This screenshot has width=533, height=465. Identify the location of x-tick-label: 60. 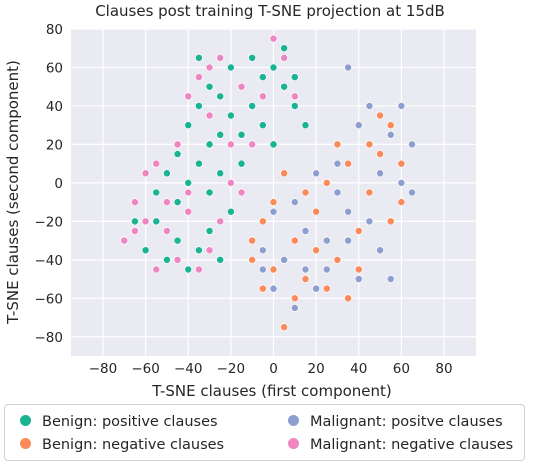
(401, 369).